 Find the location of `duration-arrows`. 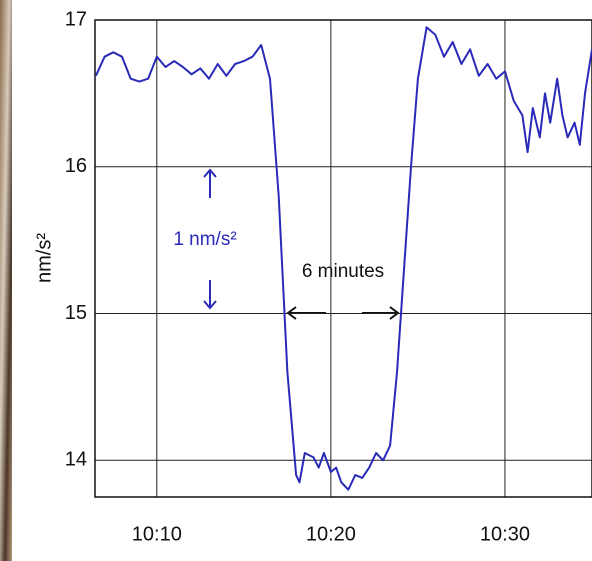

duration-arrows is located at coordinates (343, 313).